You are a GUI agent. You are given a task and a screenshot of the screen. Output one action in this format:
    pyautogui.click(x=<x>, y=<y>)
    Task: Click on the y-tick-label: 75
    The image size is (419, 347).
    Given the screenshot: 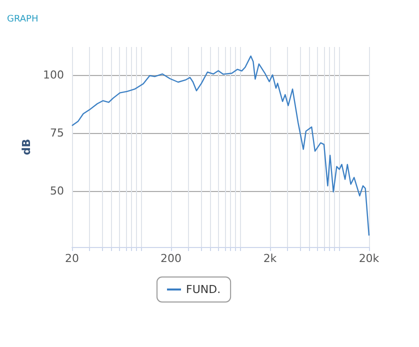 What is the action you would take?
    pyautogui.click(x=57, y=133)
    